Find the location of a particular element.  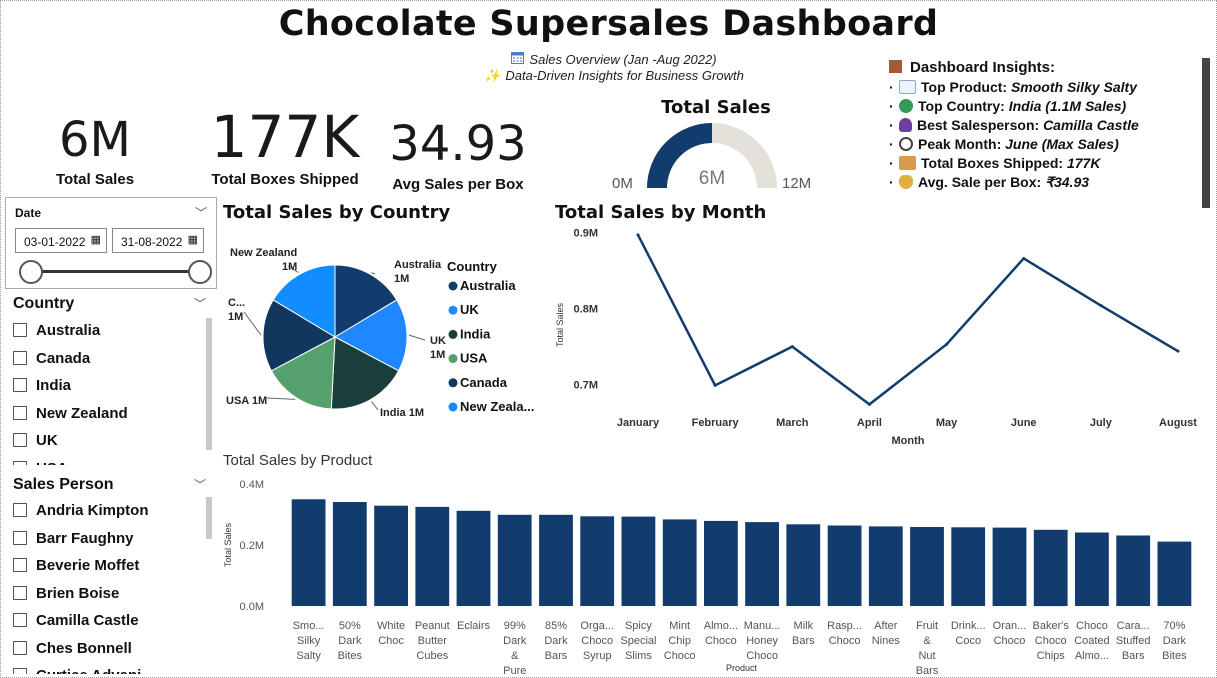

line-x-tick-label: May is located at coordinates (947, 423).